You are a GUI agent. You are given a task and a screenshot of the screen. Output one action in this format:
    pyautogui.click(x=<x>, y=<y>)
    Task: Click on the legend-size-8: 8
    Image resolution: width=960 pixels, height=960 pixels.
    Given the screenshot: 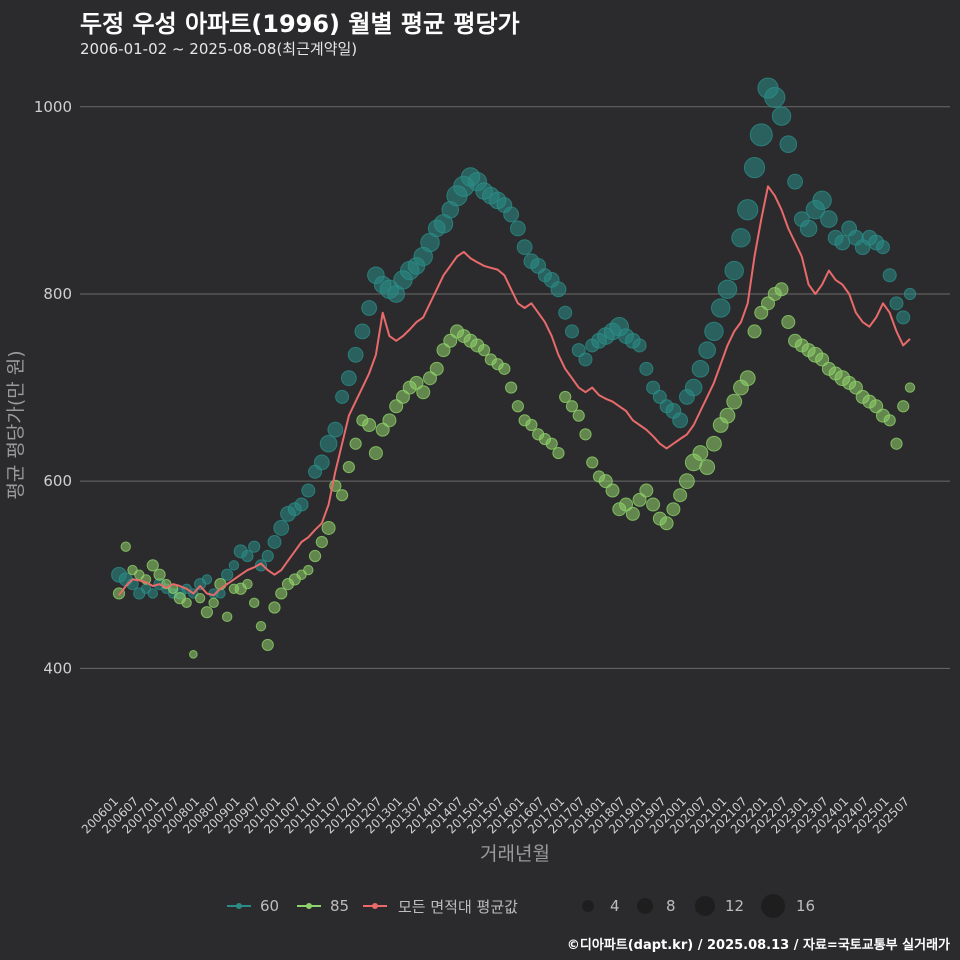 What is the action you would take?
    pyautogui.click(x=655, y=906)
    